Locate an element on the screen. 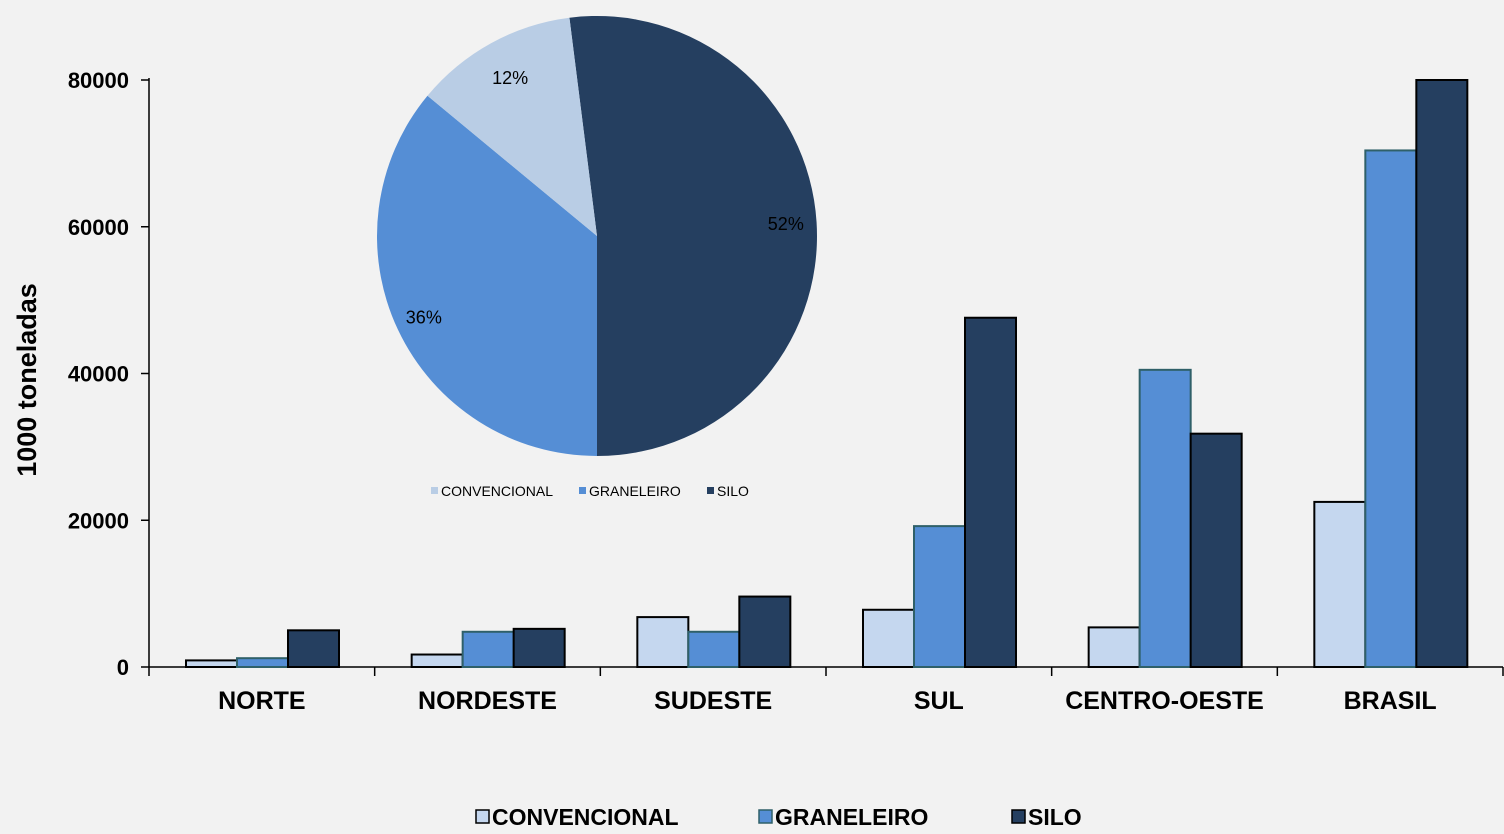 Image resolution: width=1504 pixels, height=834 pixels. pie-legend-swatch-graneleiro is located at coordinates (582, 490).